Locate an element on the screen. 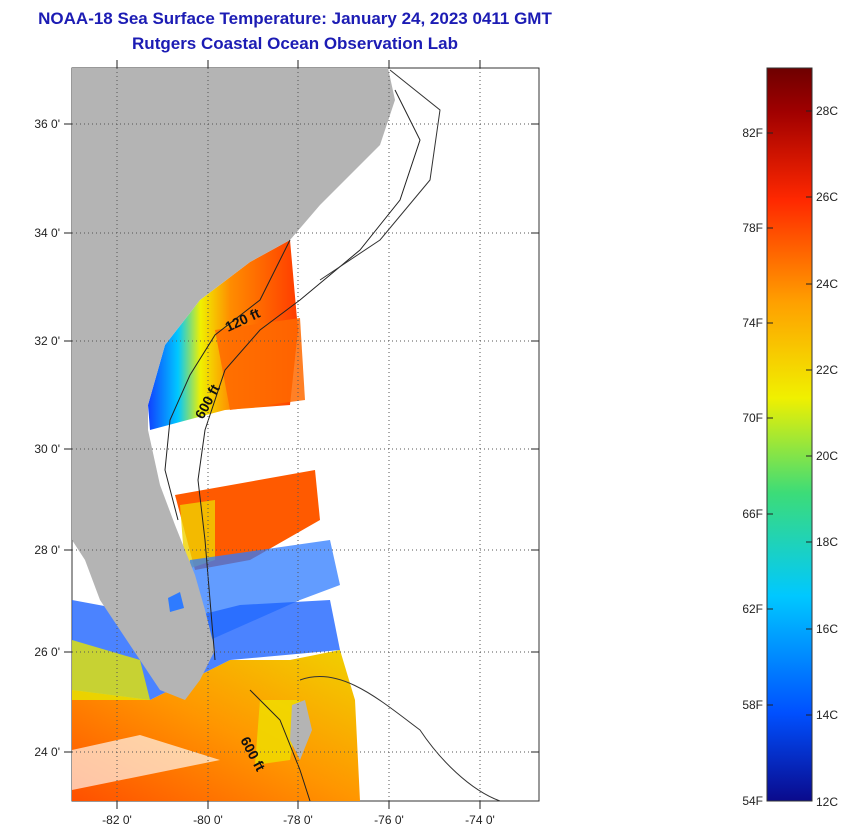  lon-label-74: -74 0' is located at coordinates (480, 820).